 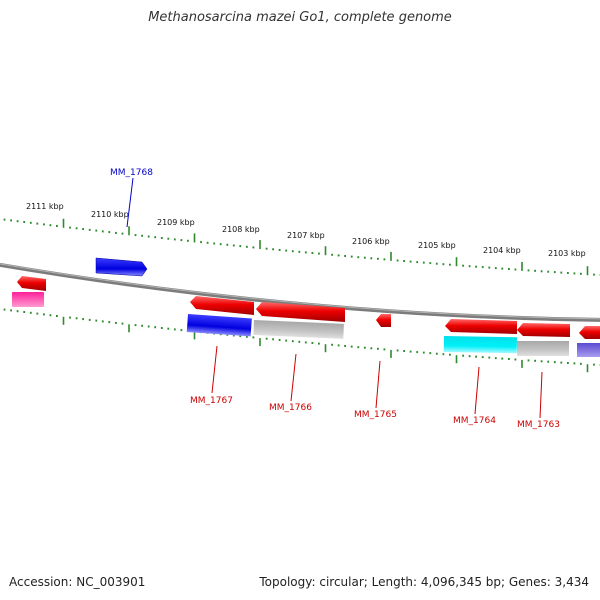 I want to click on reverse-feature-c, so click(x=481, y=326).